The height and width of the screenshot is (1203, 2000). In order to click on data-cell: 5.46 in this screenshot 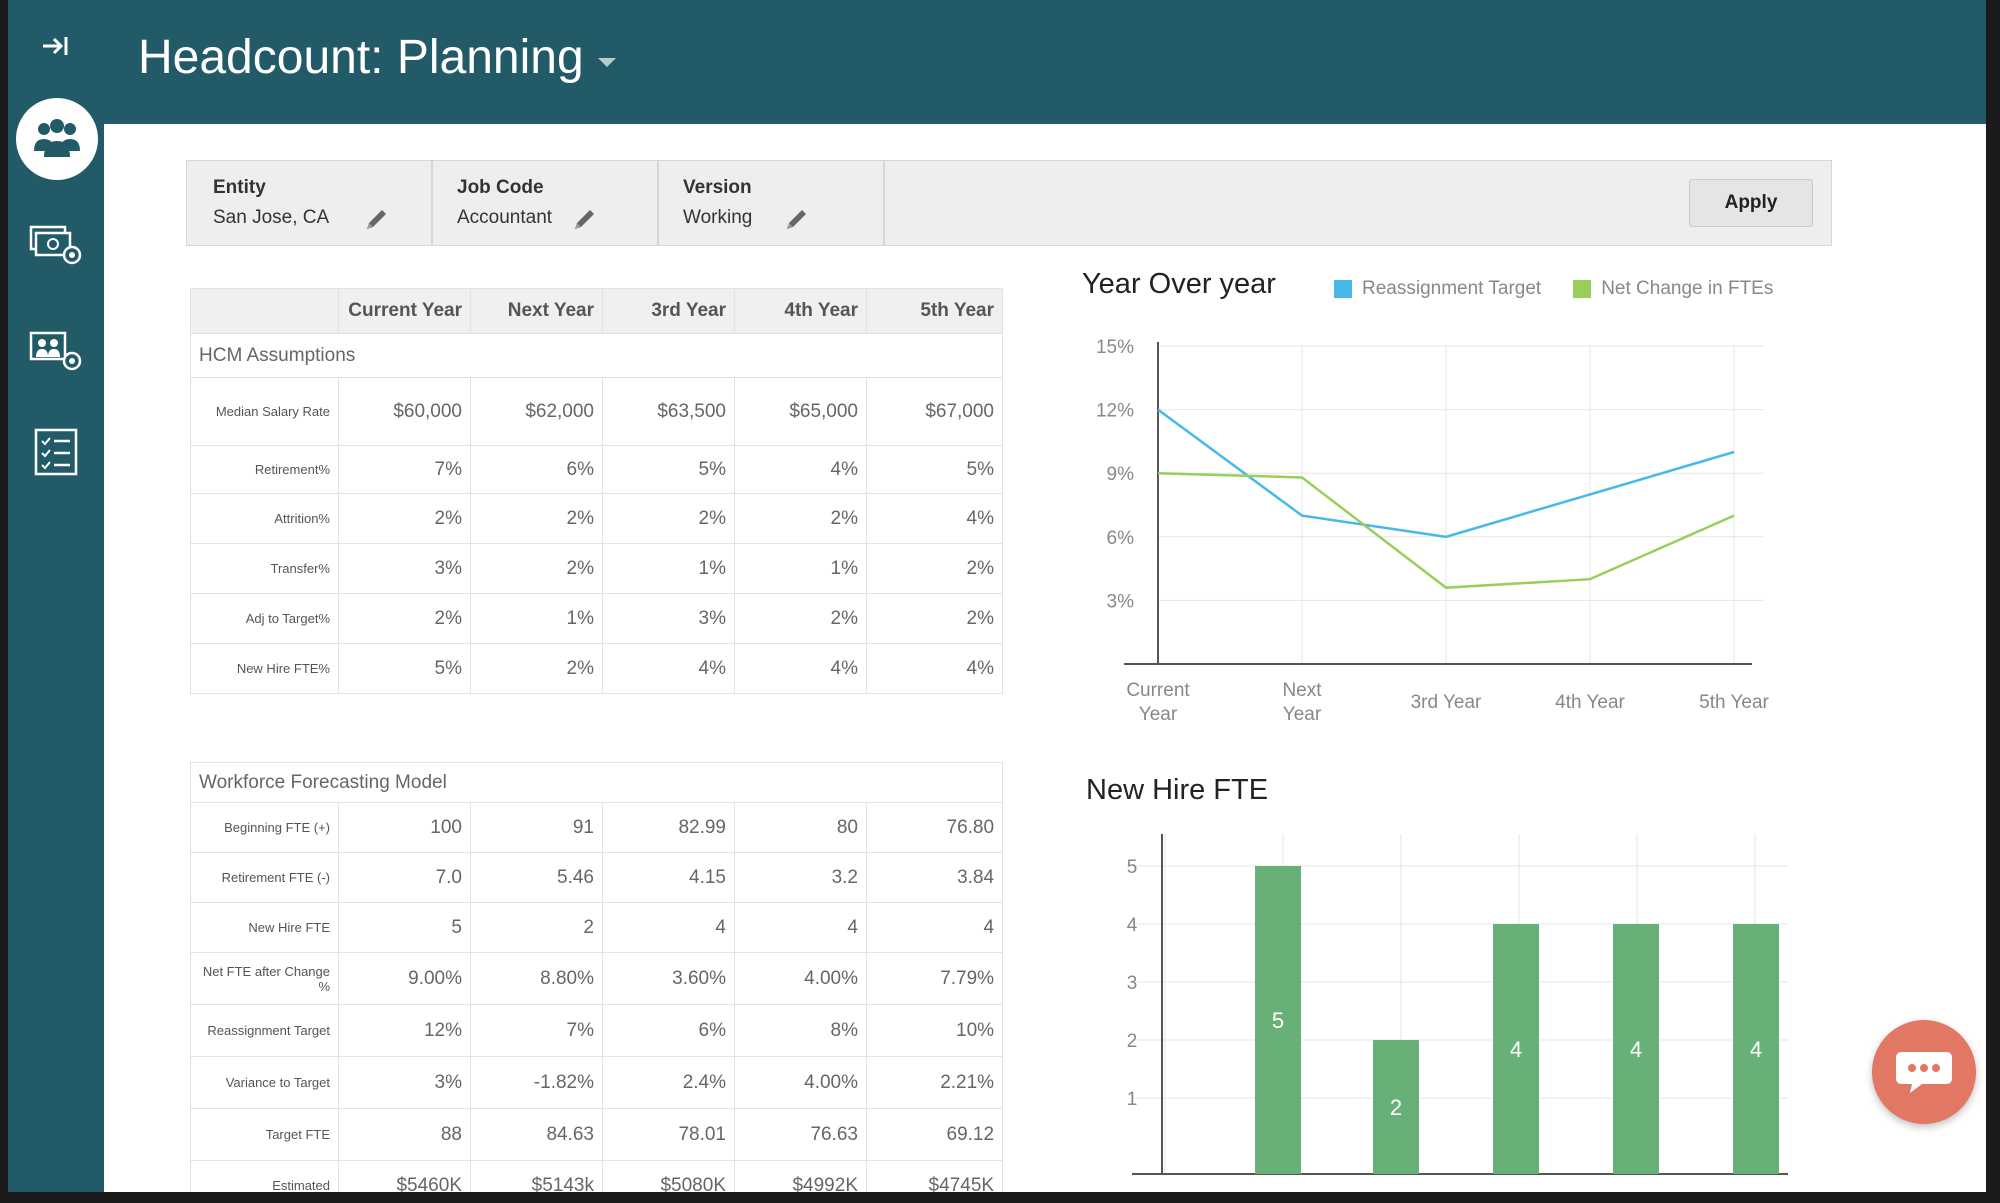, I will do `click(536, 877)`.